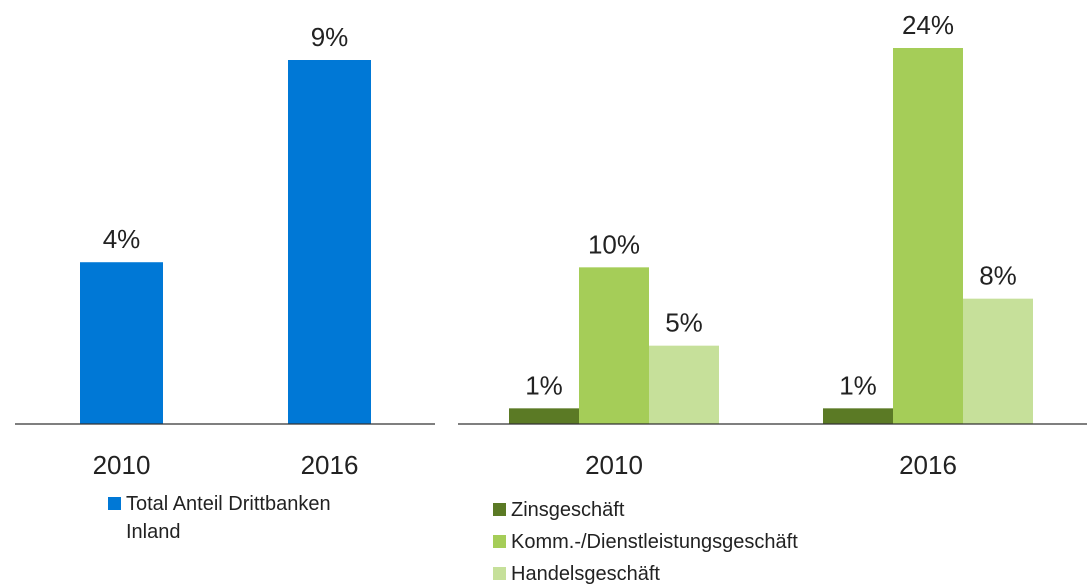 The image size is (1087, 584). Describe the element at coordinates (568, 510) in the screenshot. I see `legend-label: Zinsgeschäft` at that location.